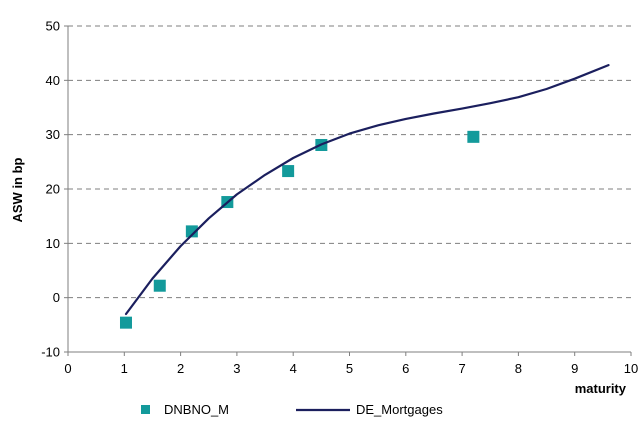 This screenshot has width=642, height=429. Describe the element at coordinates (293, 368) in the screenshot. I see `x-tick-label: 4` at that location.